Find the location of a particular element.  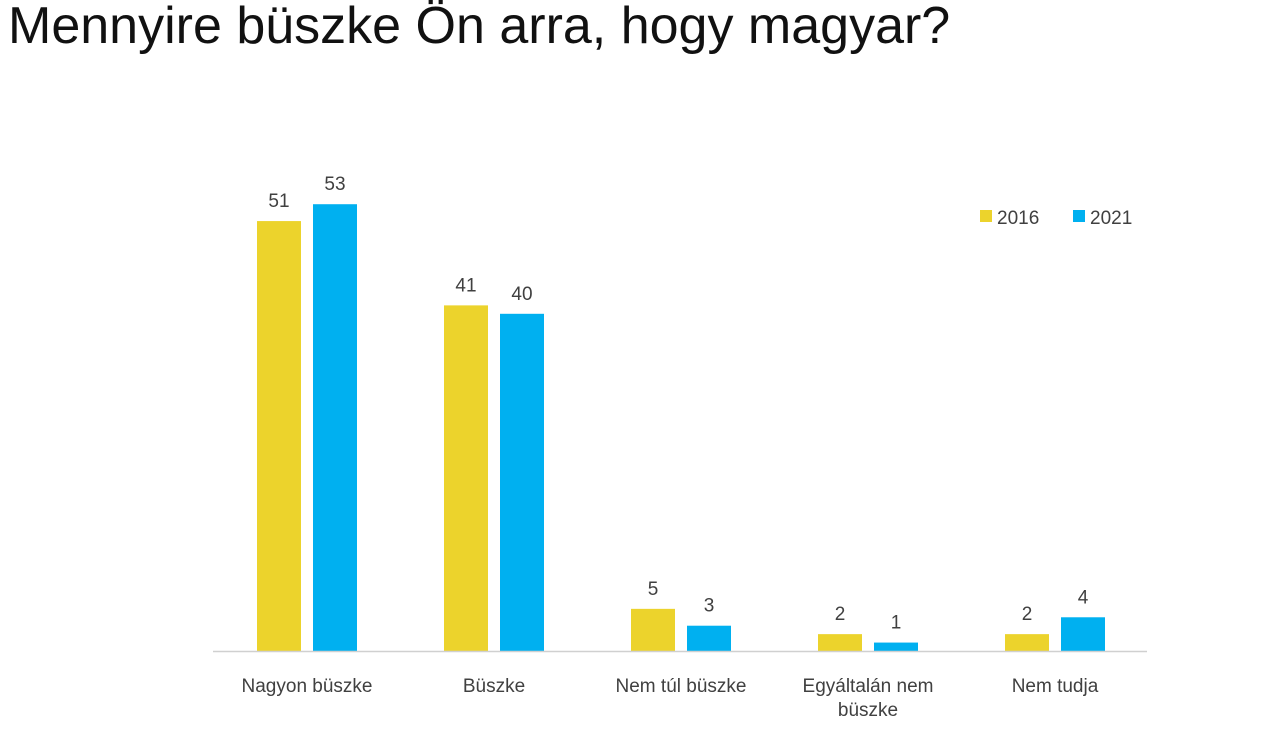

data-label-2016-2: 41 is located at coordinates (465, 285).